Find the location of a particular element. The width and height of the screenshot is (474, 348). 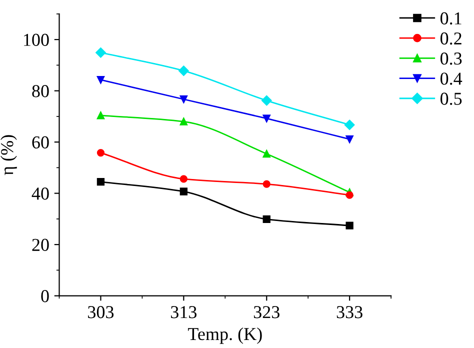

x-axis-title: Temp. (K) is located at coordinates (225, 335).